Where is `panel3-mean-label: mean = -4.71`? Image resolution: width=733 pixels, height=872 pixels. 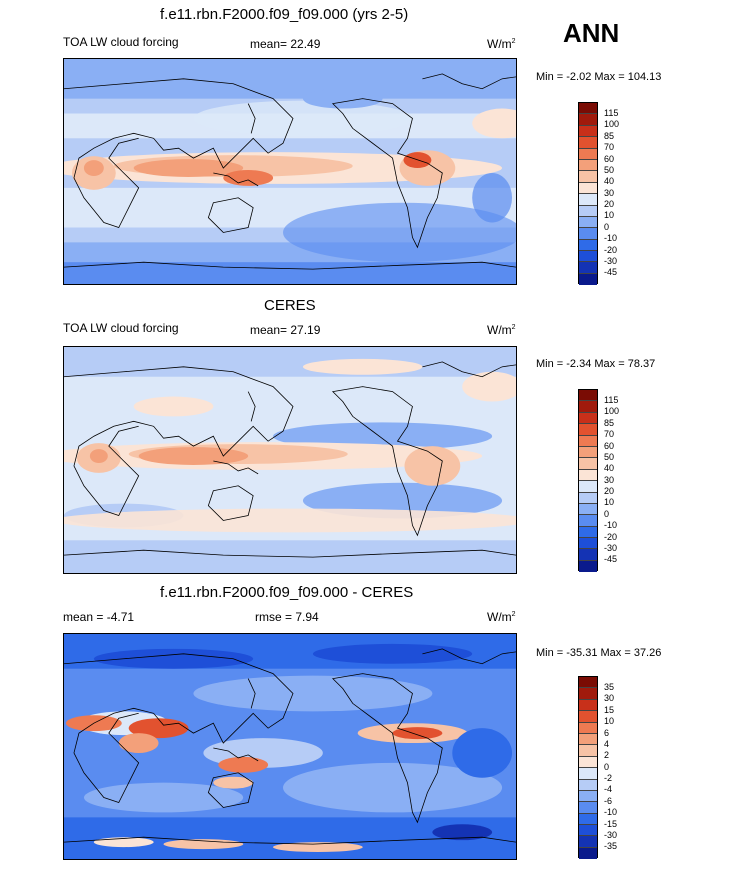
panel3-mean-label: mean = -4.71 is located at coordinates (99, 617).